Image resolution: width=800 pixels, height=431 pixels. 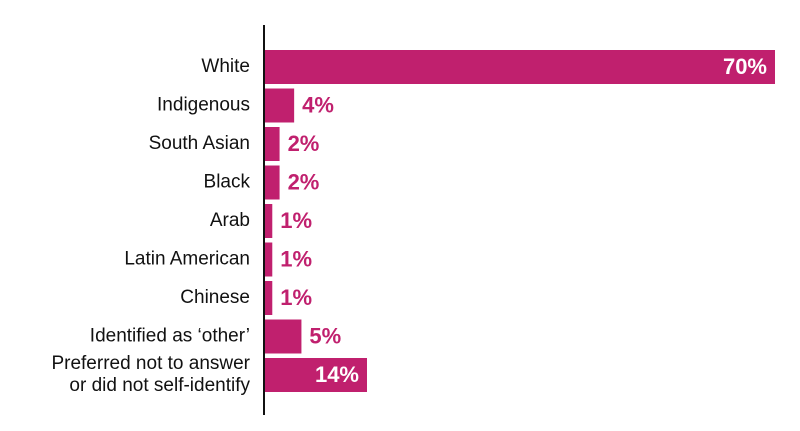 I want to click on value-label: 70%, so click(x=745, y=66).